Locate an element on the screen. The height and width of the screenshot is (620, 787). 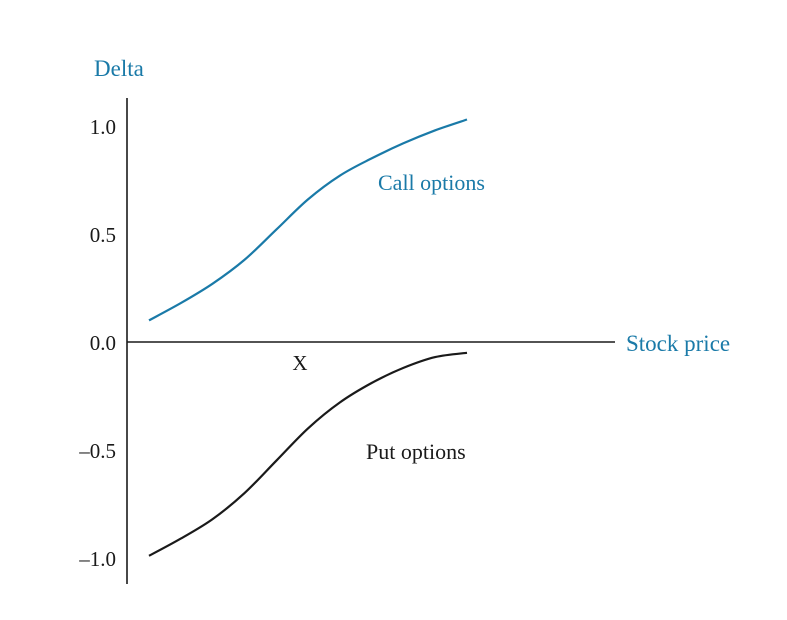
y-axis-label: Delta is located at coordinates (119, 68).